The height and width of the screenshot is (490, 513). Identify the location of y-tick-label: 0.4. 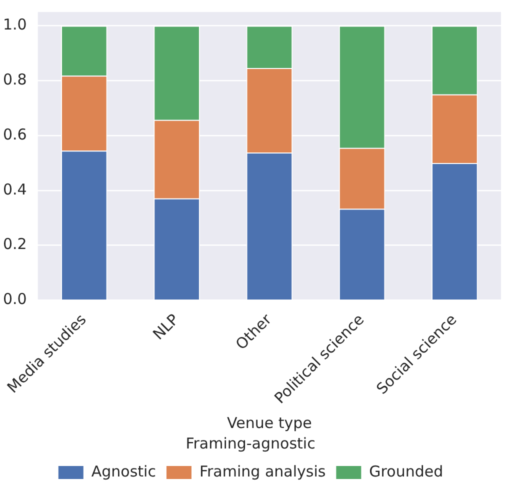
(14, 189).